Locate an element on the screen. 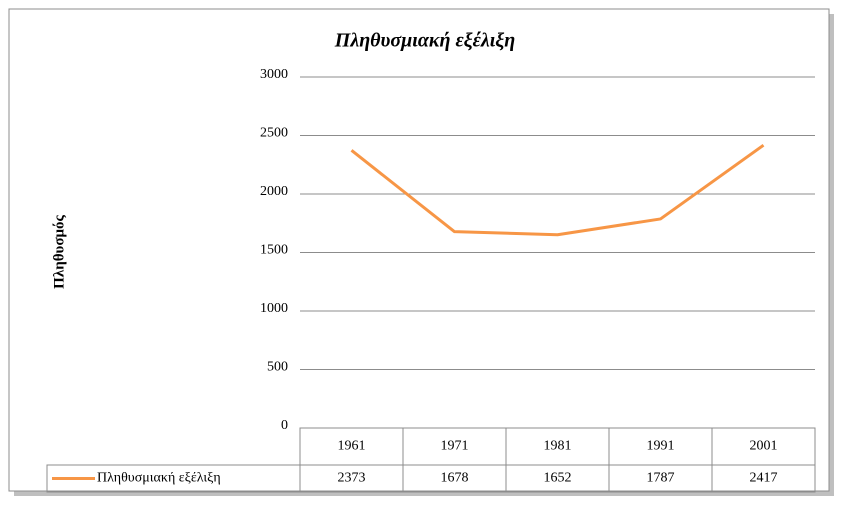 This screenshot has width=843, height=509. legend-label: Πληθυσμιακή εξέλιξη is located at coordinates (159, 478).